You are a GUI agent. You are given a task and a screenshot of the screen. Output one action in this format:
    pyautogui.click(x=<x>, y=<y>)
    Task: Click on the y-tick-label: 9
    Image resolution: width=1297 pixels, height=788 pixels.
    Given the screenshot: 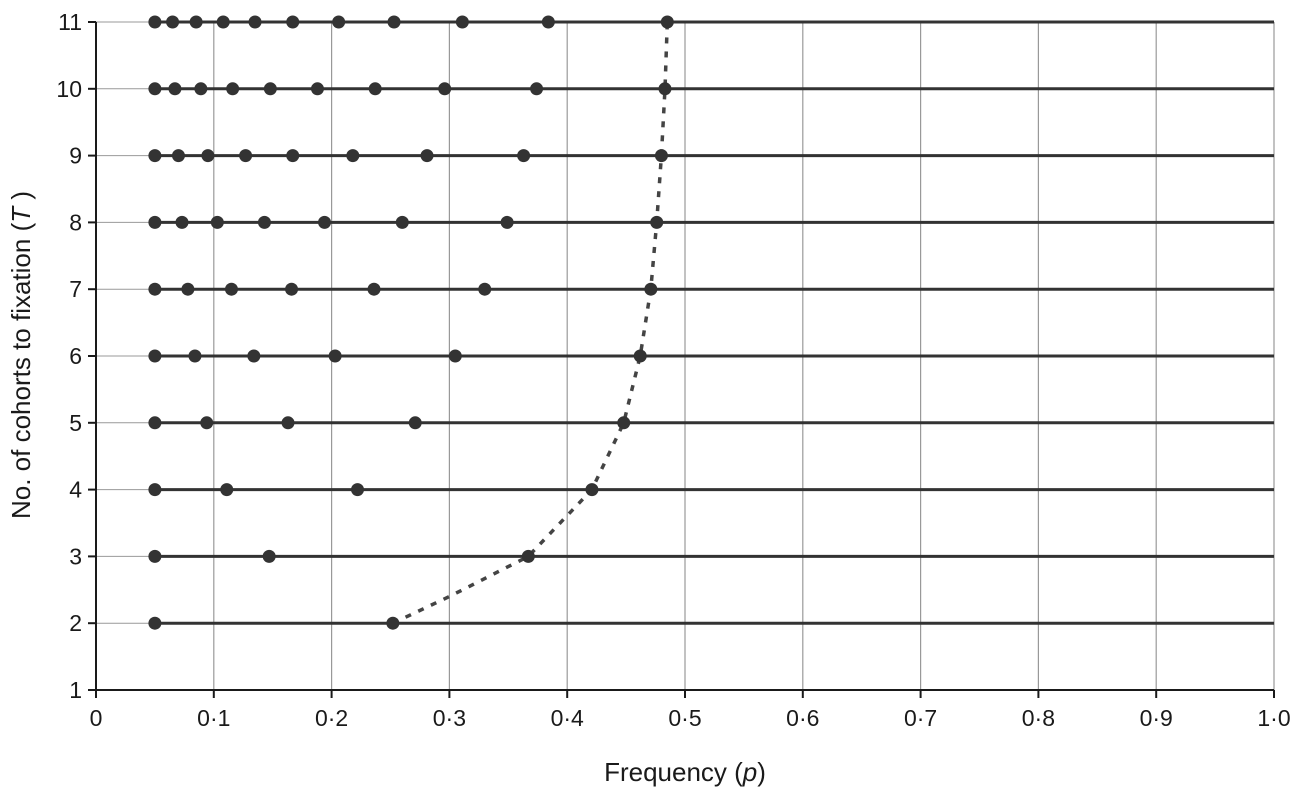 What is the action you would take?
    pyautogui.click(x=75, y=156)
    